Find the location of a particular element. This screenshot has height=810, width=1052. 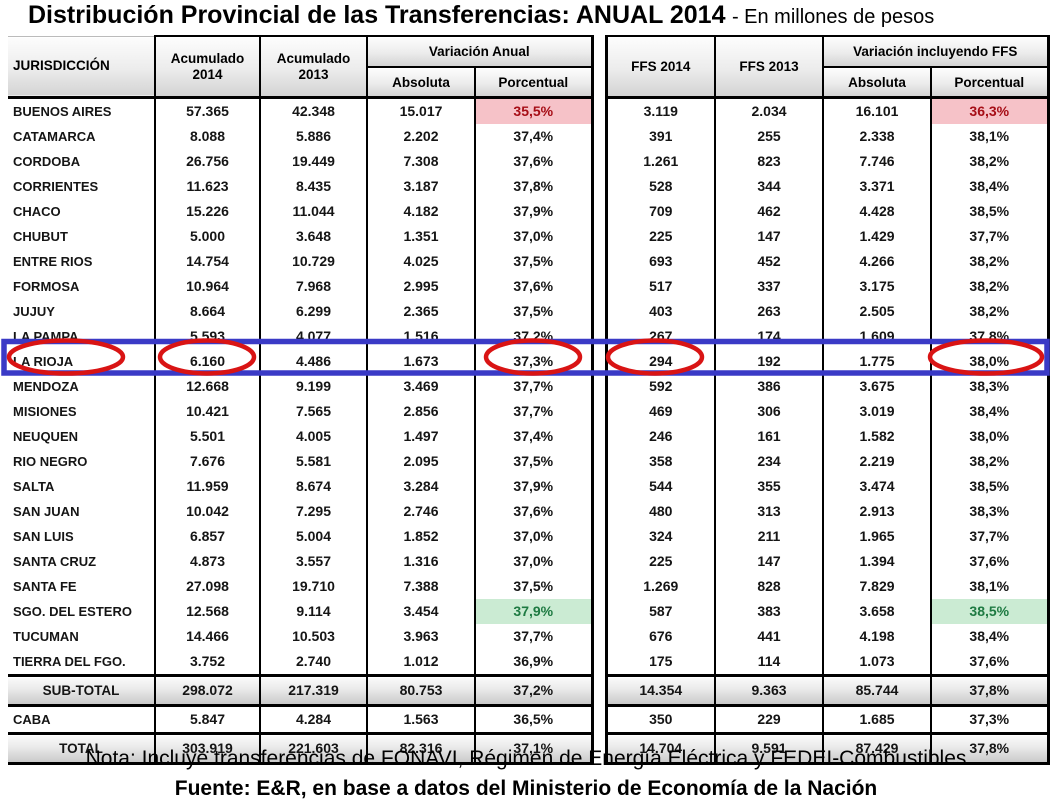

table-row-right: 225 147 1.429 37,7% is located at coordinates (827, 236).